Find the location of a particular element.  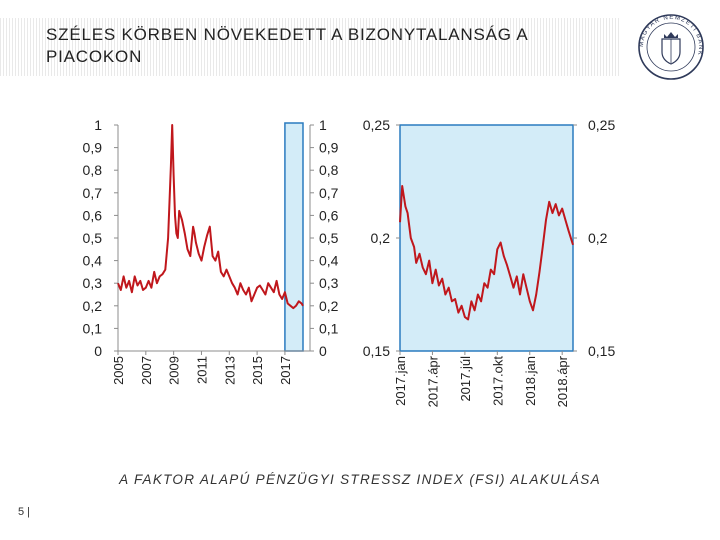

central-bank-seal-icon: MAGYAR NEMZETI BANK is located at coordinates (671, 47).